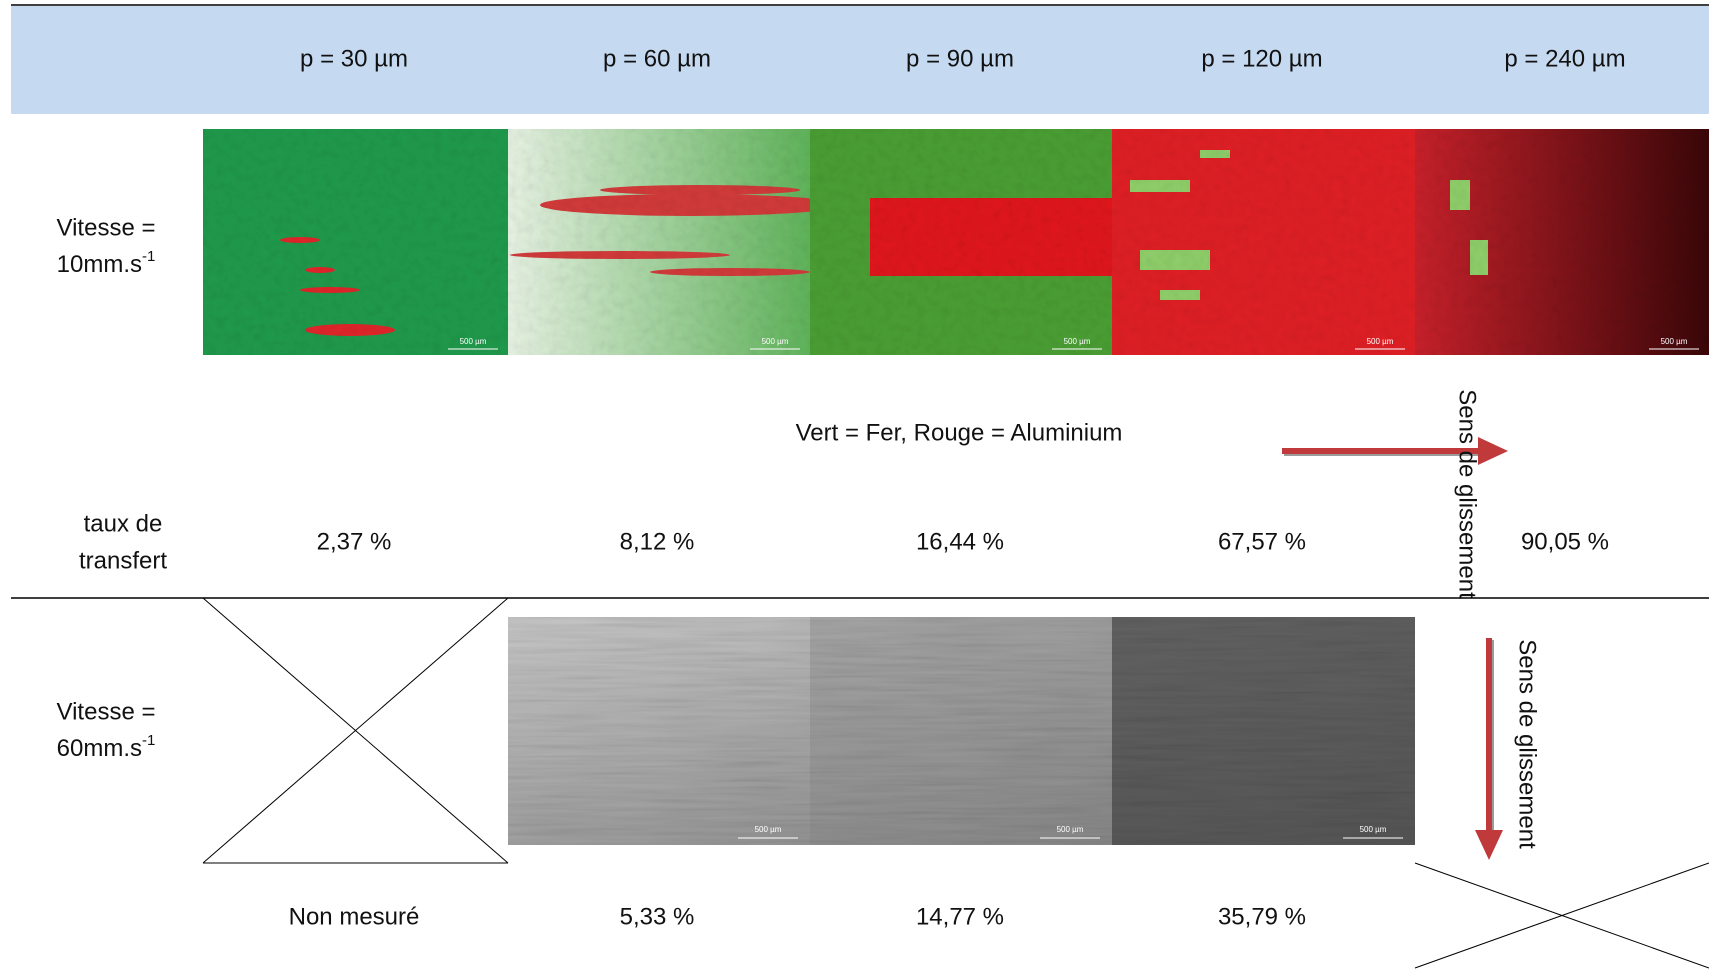 Image resolution: width=1709 pixels, height=970 pixels. What do you see at coordinates (99, 264) in the screenshot?
I see `row-label-unit: 10mm.s` at bounding box center [99, 264].